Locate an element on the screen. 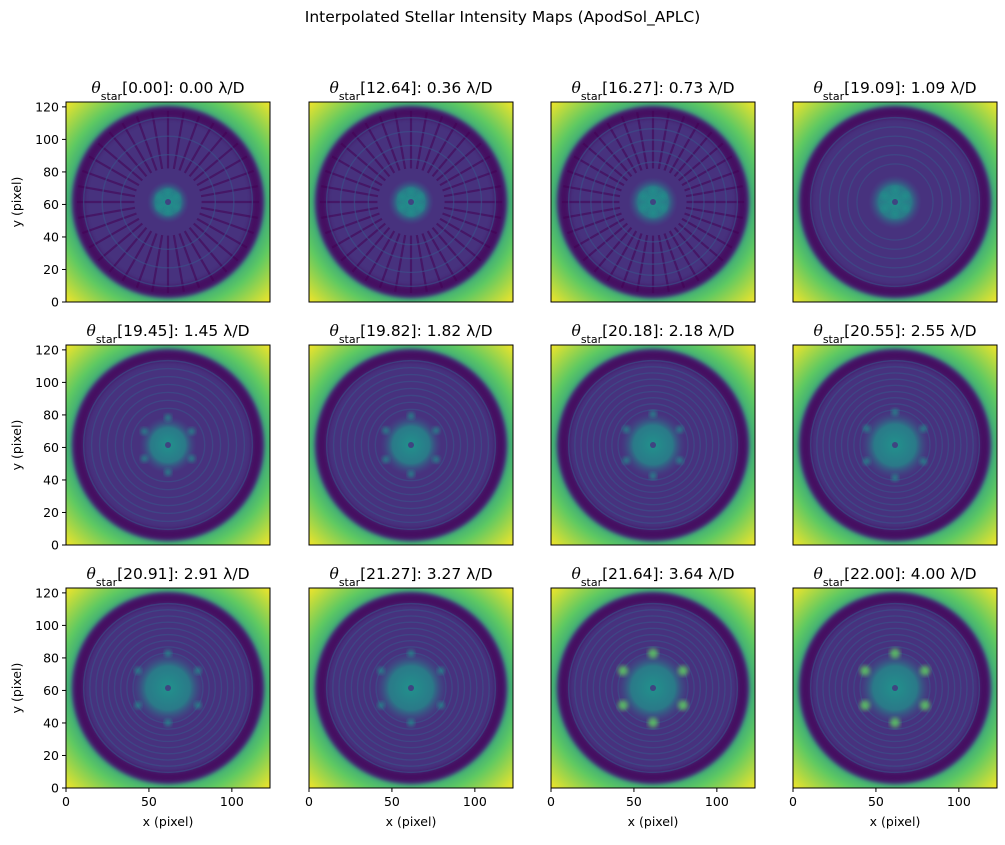 The width and height of the screenshot is (1005, 845). panel-title: θstar[20.18]: 2.18 λ/D is located at coordinates (652, 334).